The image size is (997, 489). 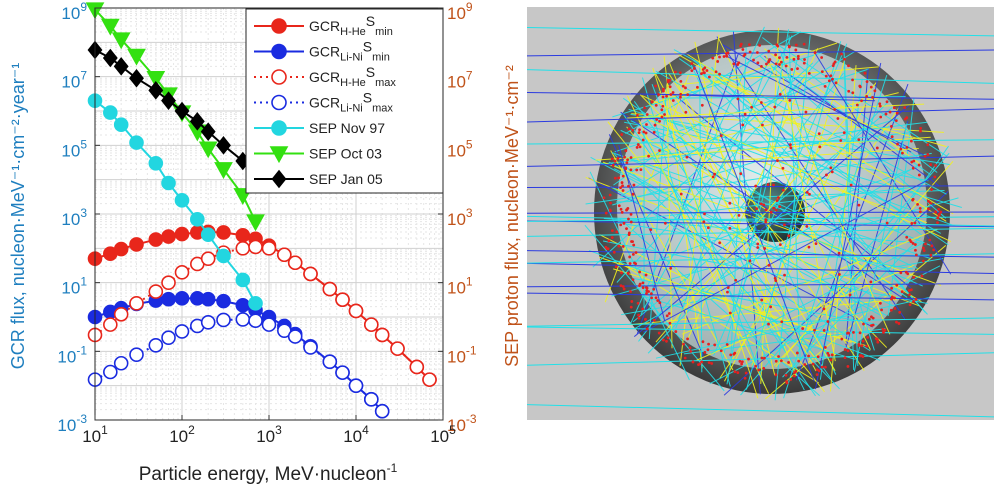 What do you see at coordinates (457, 217) in the screenshot?
I see `right-y-ticks: 10-3 10-1 101 103 105 107 109` at bounding box center [457, 217].